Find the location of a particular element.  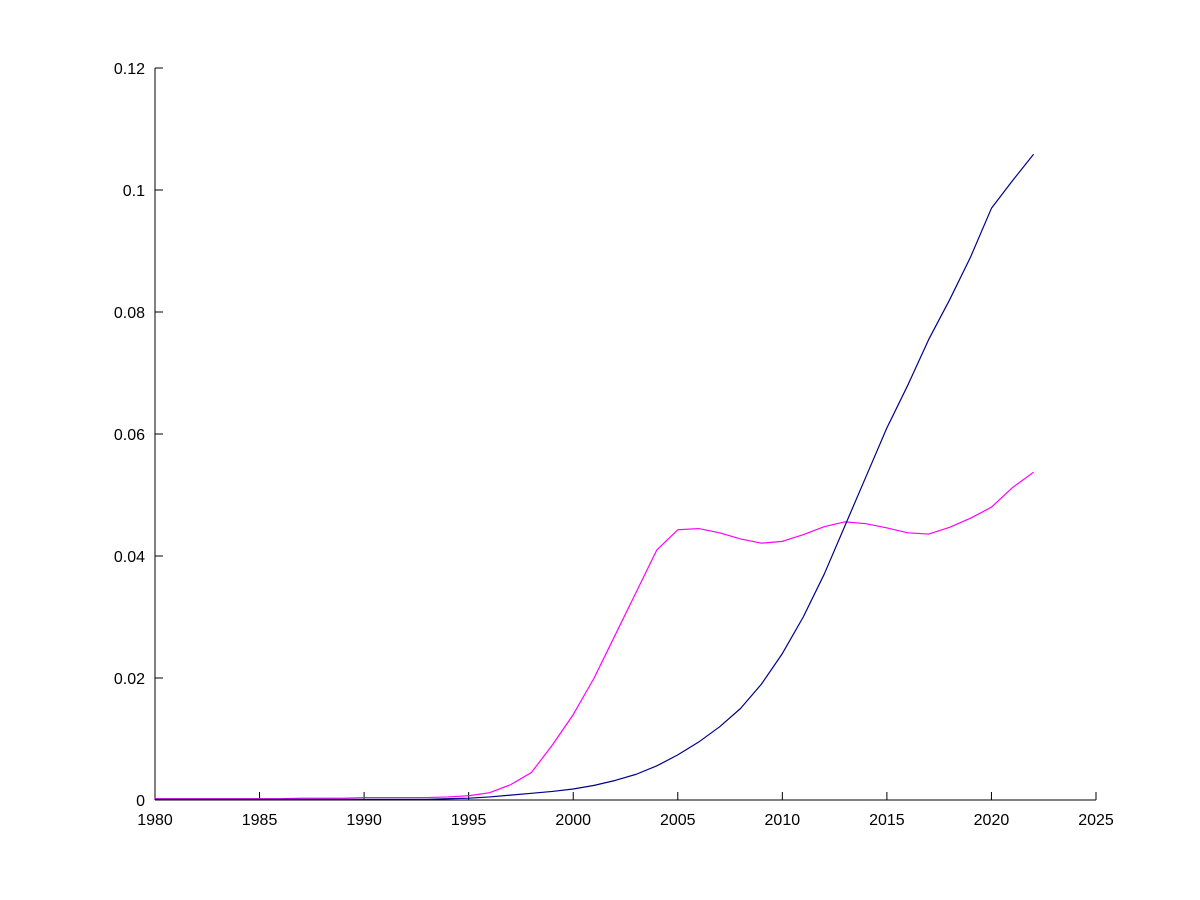

y-tick-label: 0.12 is located at coordinates (129, 69).